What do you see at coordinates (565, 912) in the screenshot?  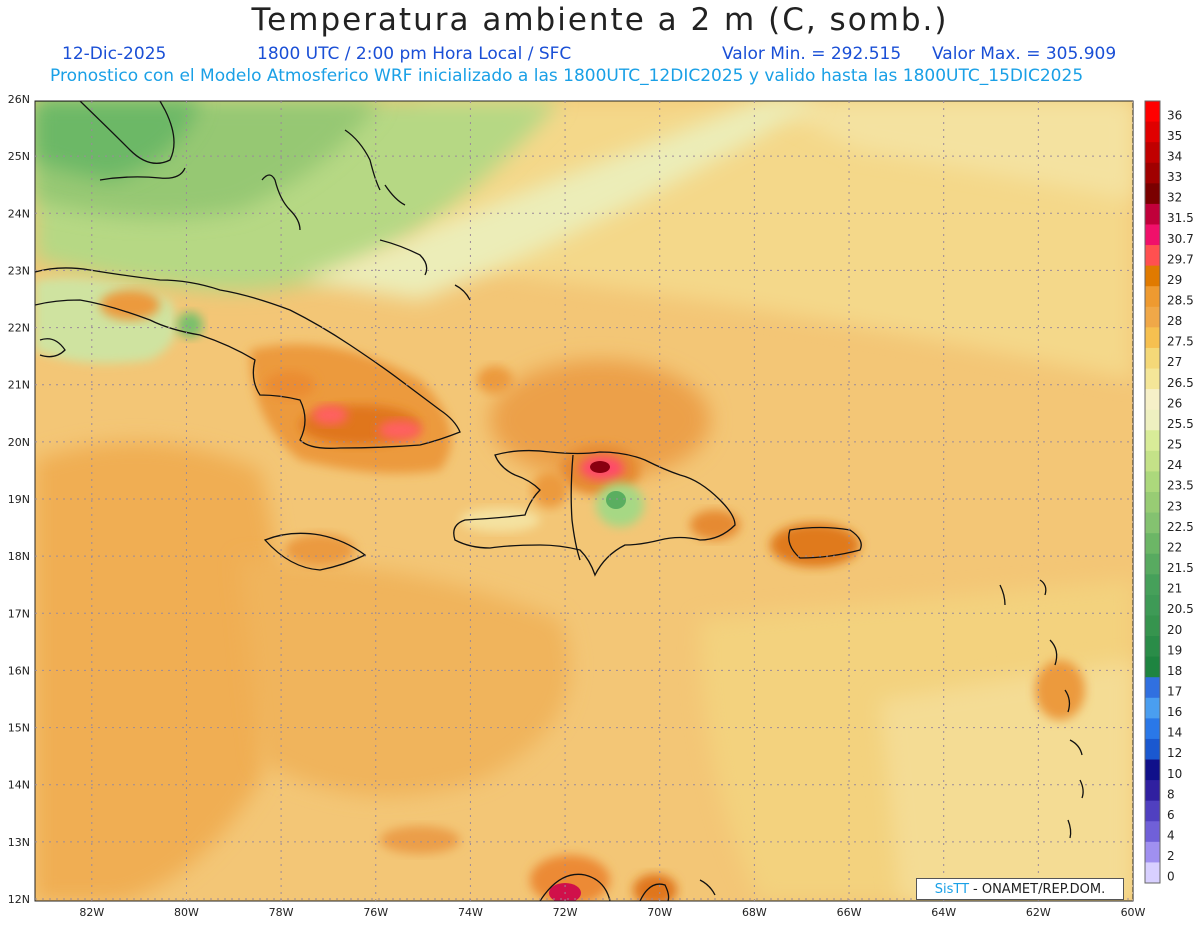 I see `lon-label: 72W` at bounding box center [565, 912].